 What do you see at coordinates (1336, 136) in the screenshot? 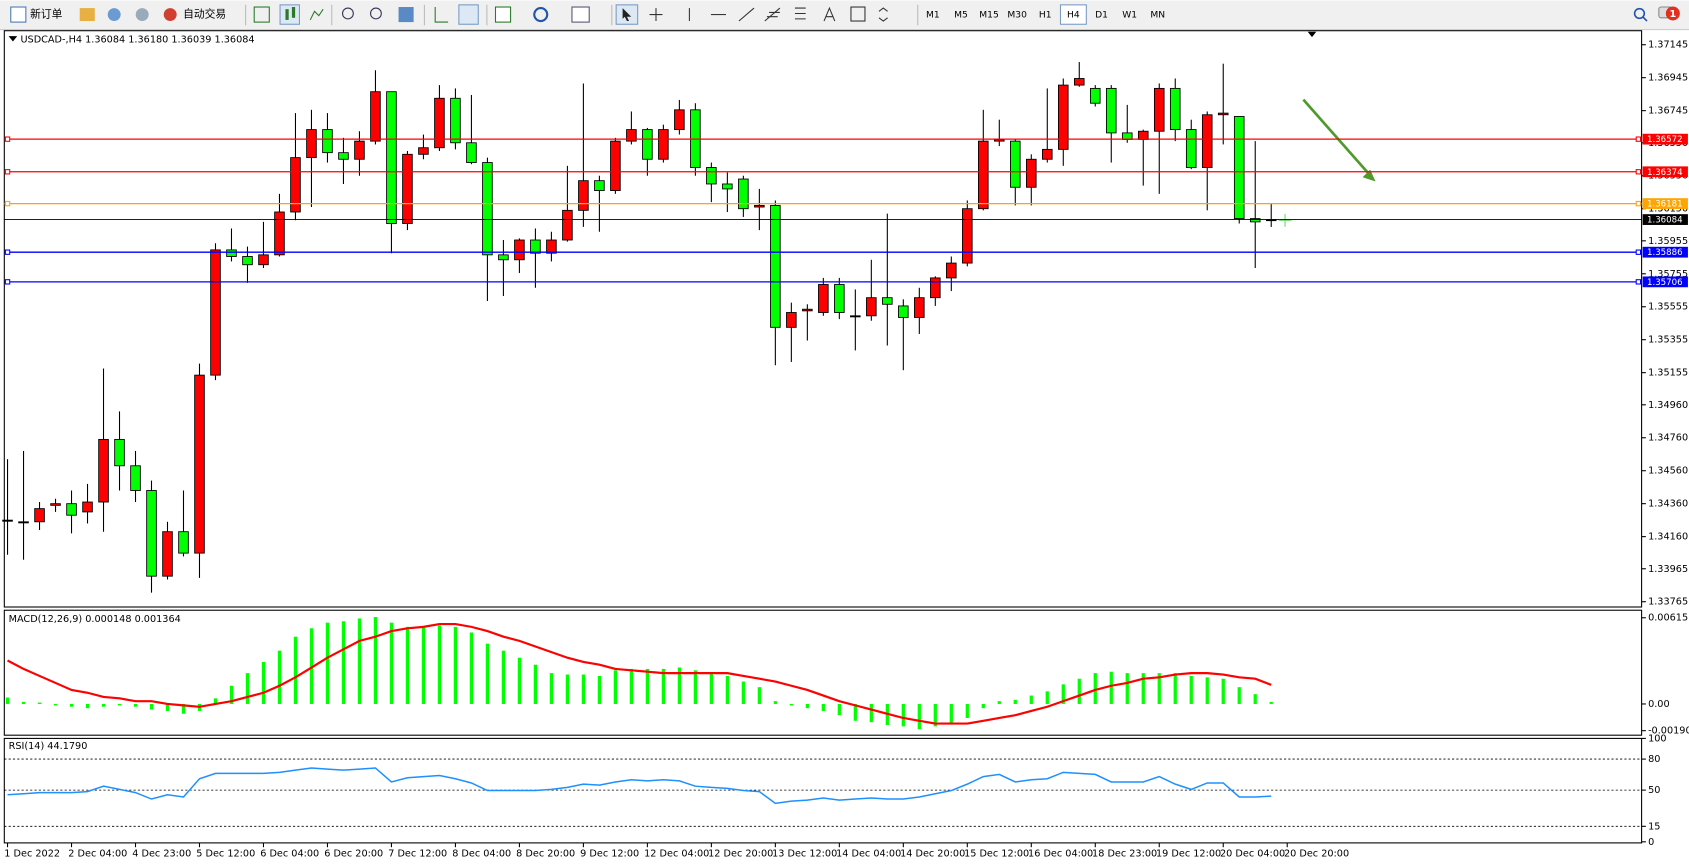
I see `annotation-arrow` at bounding box center [1336, 136].